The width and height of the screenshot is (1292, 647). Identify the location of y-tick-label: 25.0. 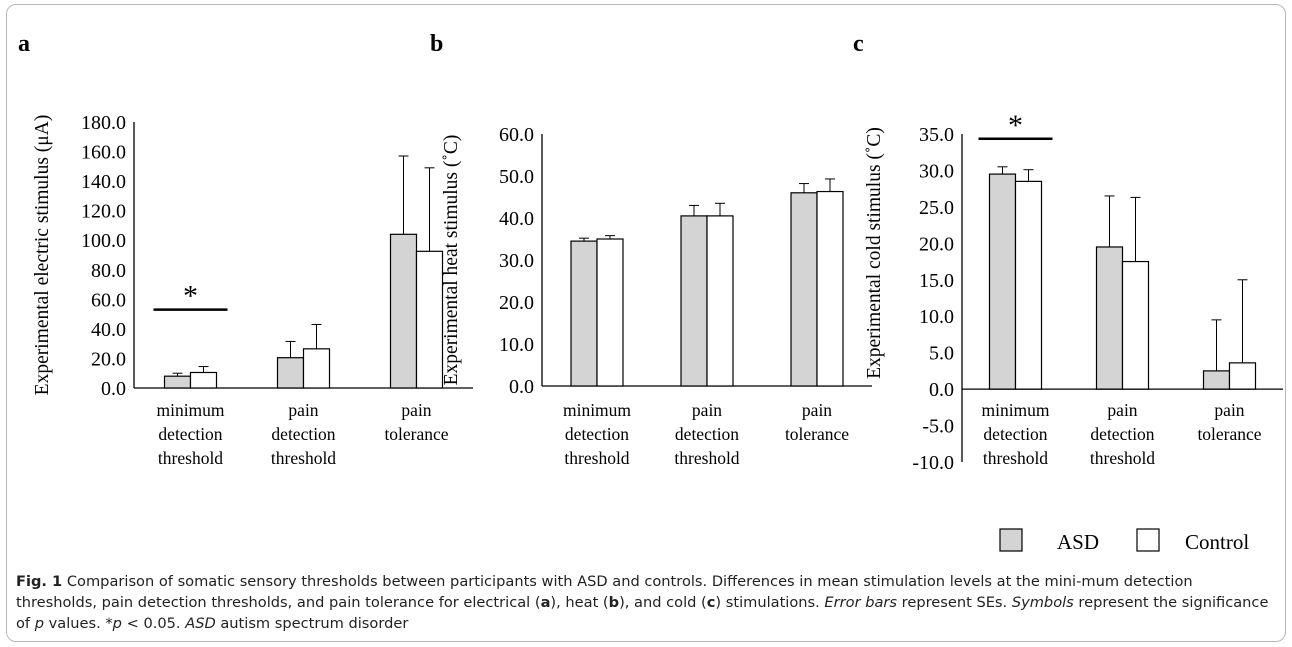
(936, 208).